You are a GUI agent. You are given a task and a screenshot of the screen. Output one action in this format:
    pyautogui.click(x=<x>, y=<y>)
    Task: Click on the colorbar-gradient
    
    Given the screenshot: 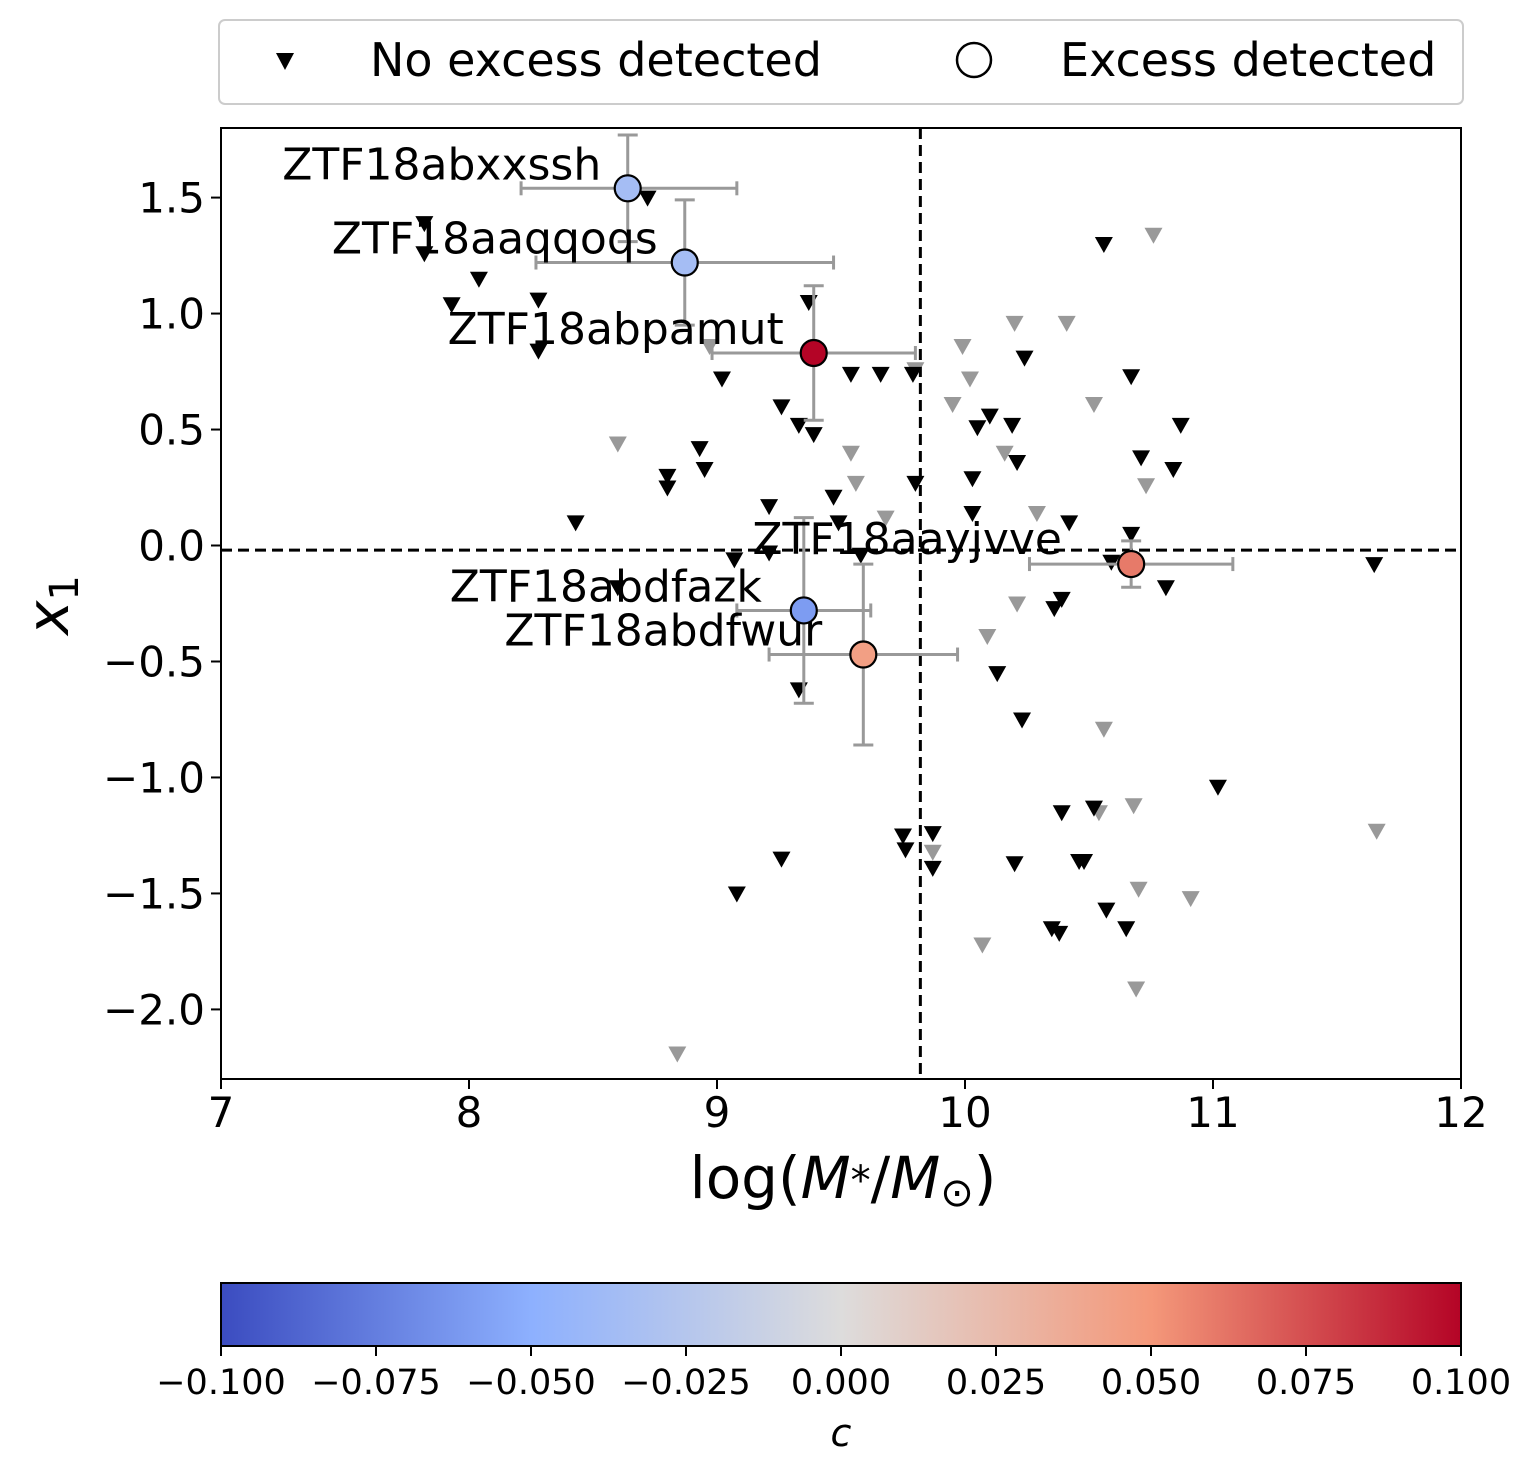 What is the action you would take?
    pyautogui.click(x=841, y=1314)
    